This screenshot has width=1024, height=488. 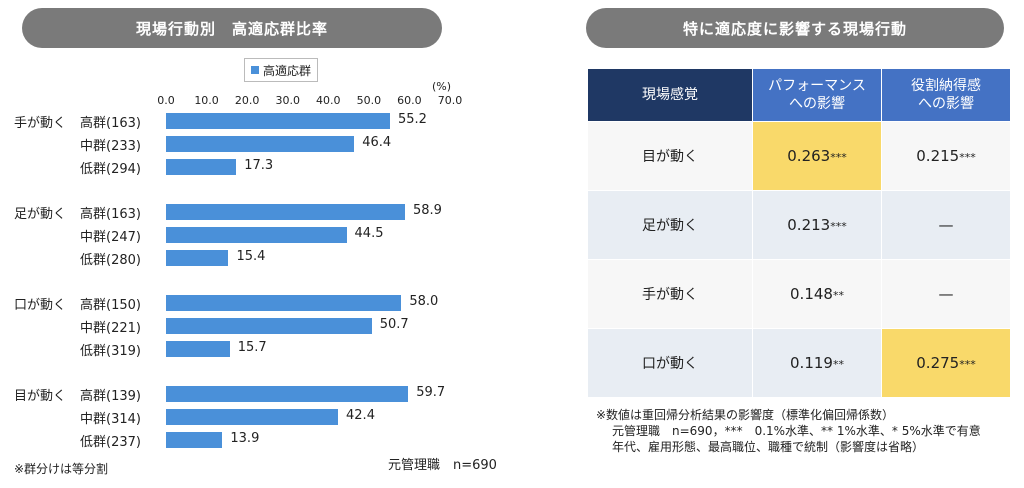 What do you see at coordinates (110, 419) in the screenshot?
I see `category-label: 中群(314)` at bounding box center [110, 419].